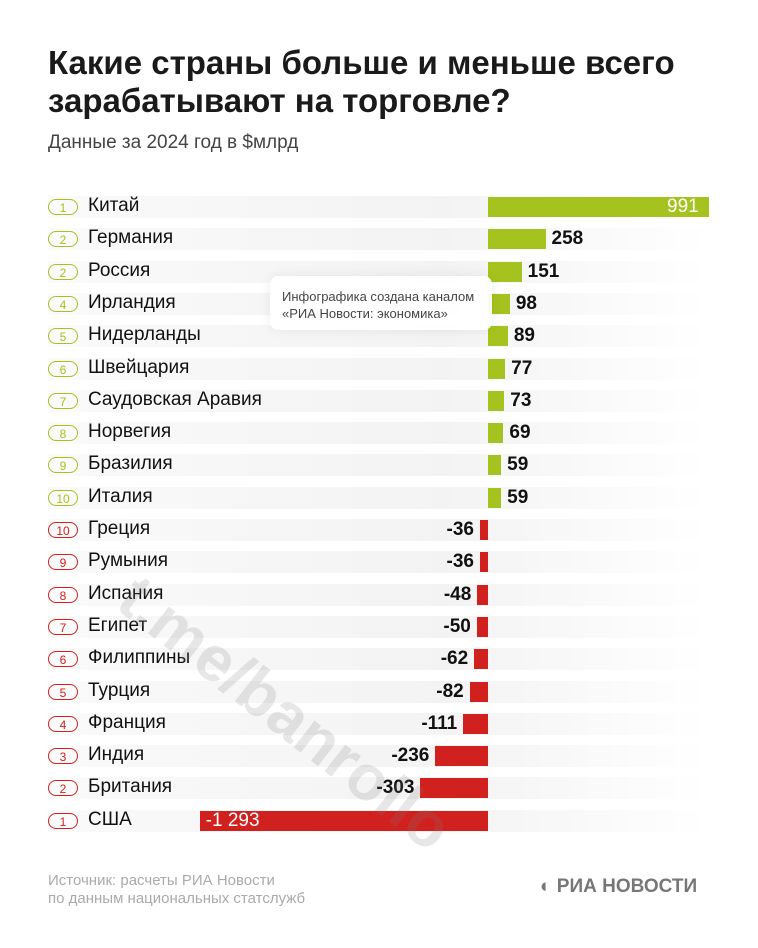  Describe the element at coordinates (548, 886) in the screenshot. I see `logo-icon: ◐` at that location.